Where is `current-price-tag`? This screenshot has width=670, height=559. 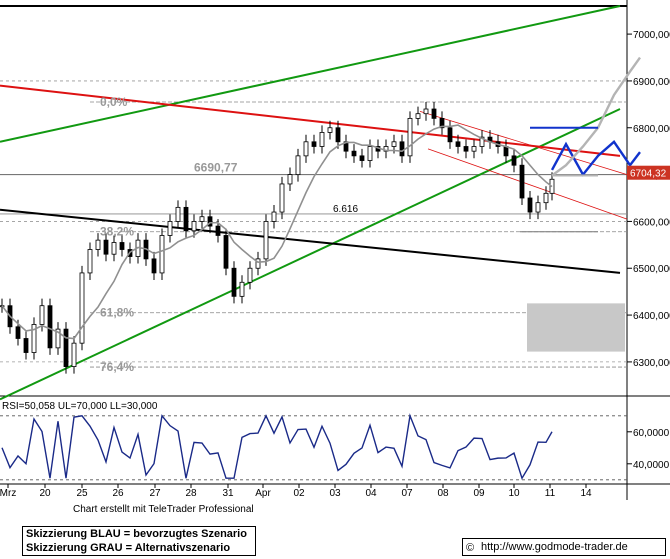
current-price-tag is located at coordinates (648, 172).